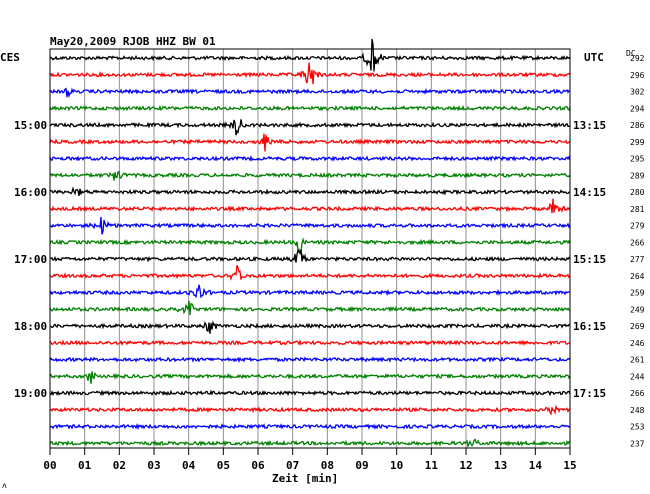 The height and width of the screenshot is (494, 650). I want to click on dc-offset-label: 269, so click(637, 326).